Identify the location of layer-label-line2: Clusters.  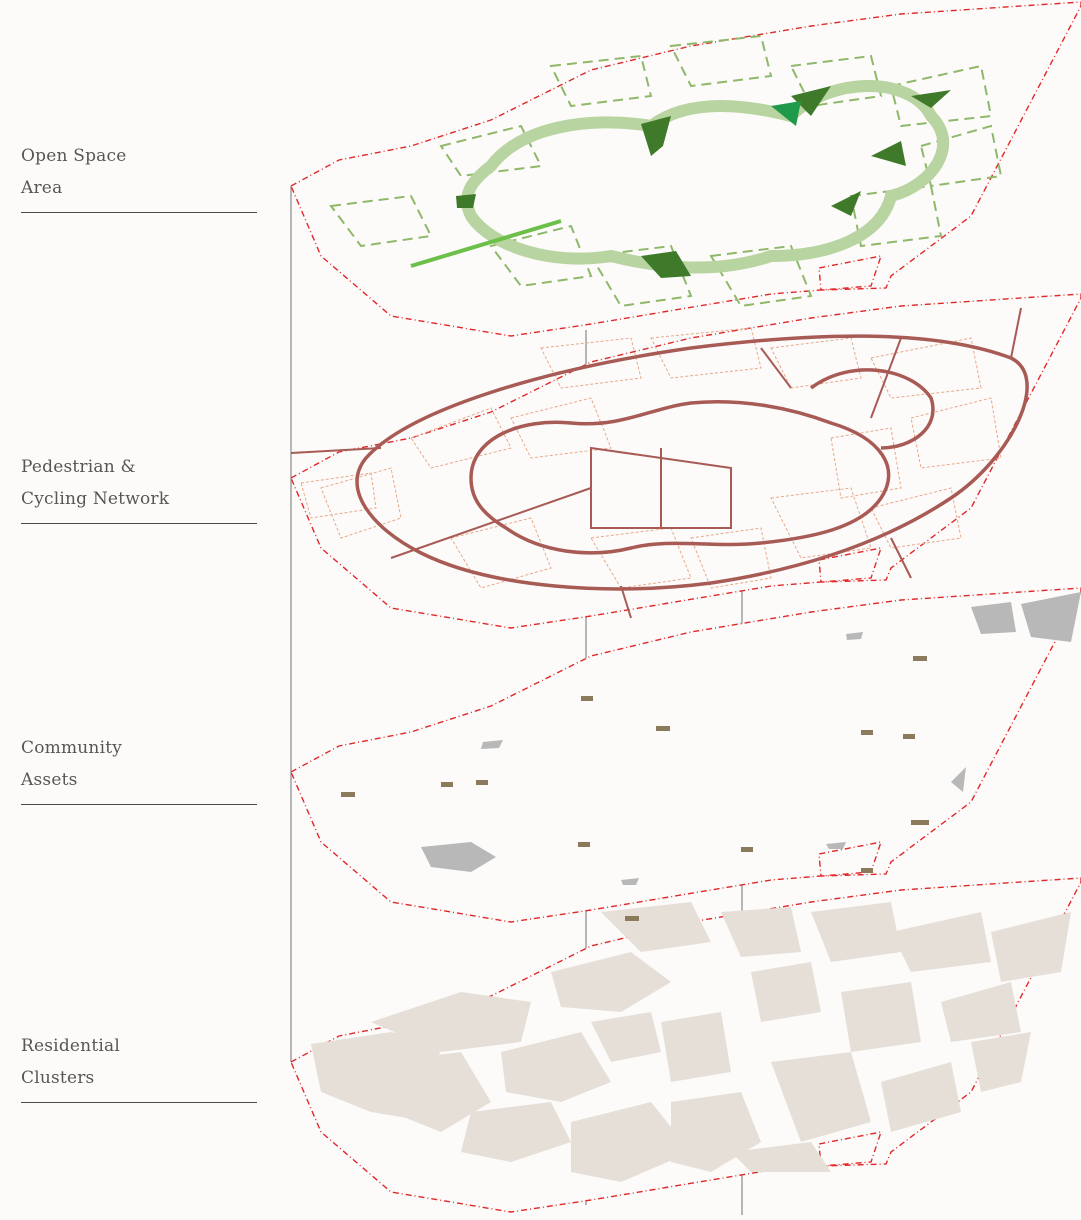
(58, 1078).